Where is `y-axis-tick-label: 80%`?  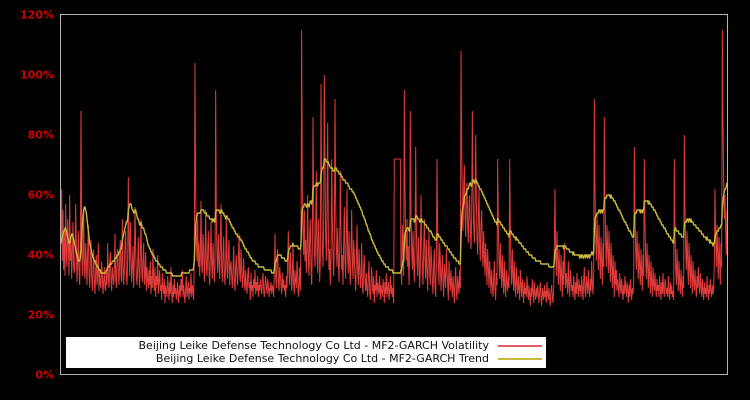
y-axis-tick-label: 80% is located at coordinates (40, 135).